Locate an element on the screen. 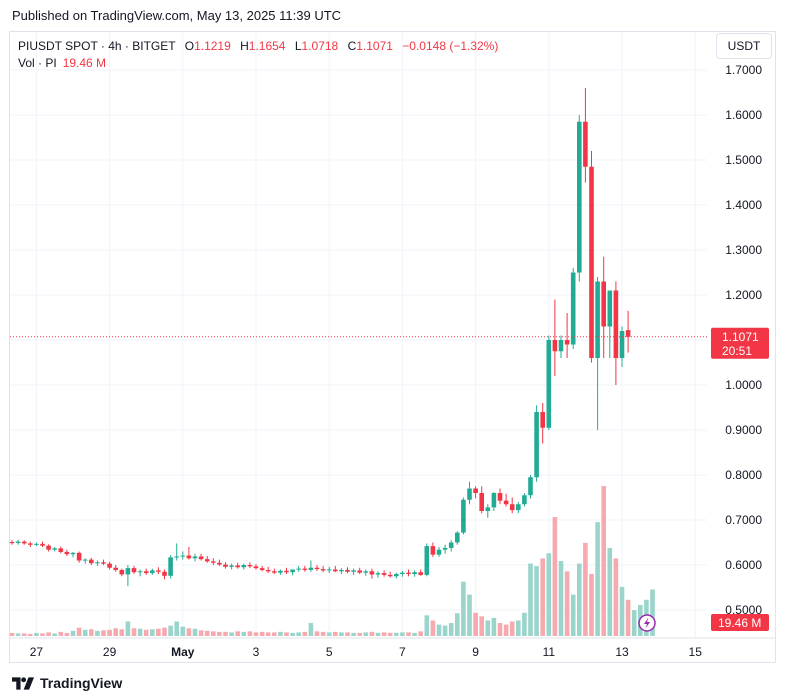  price-tick-label: 1.3000 is located at coordinates (743, 250).